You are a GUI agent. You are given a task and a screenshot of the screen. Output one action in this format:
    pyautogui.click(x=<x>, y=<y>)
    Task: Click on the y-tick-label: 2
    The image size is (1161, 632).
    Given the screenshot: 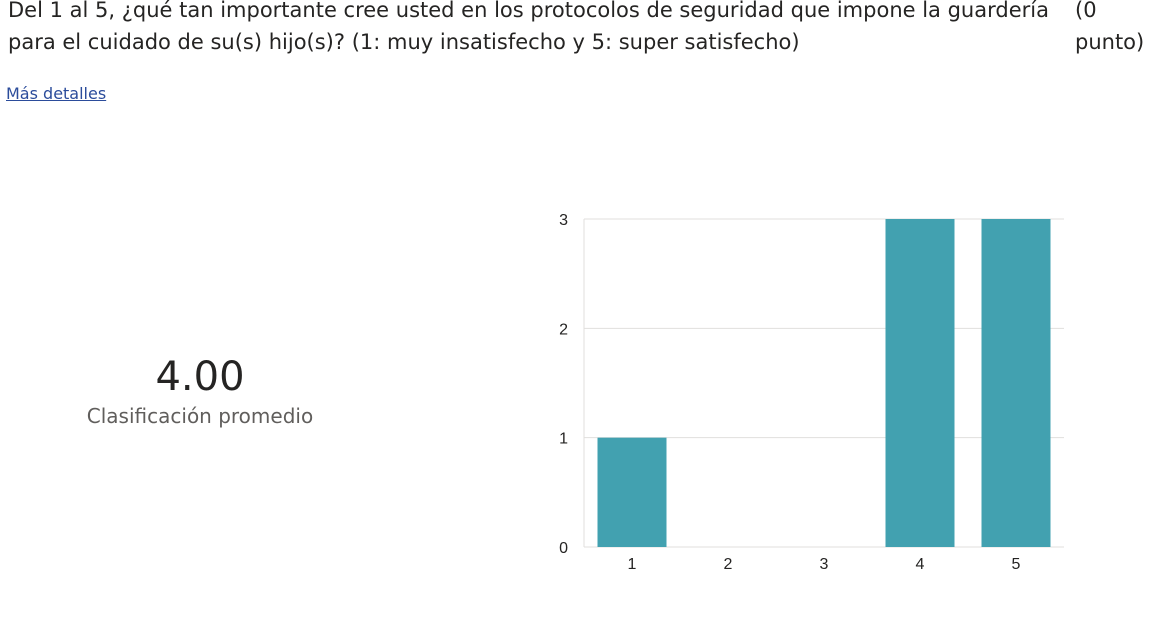 What is the action you would take?
    pyautogui.click(x=563, y=329)
    